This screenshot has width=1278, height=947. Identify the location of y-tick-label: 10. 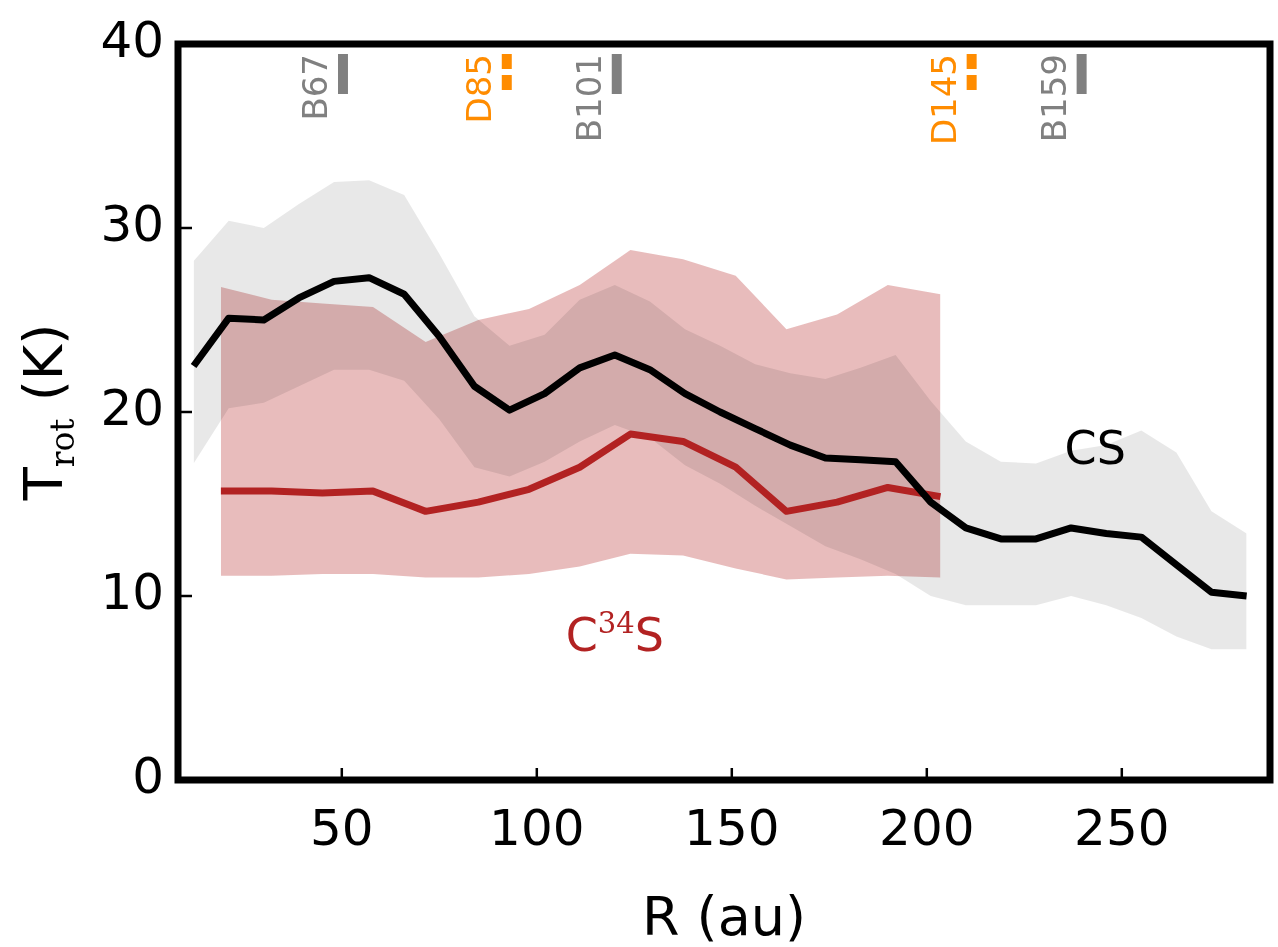
(132, 591).